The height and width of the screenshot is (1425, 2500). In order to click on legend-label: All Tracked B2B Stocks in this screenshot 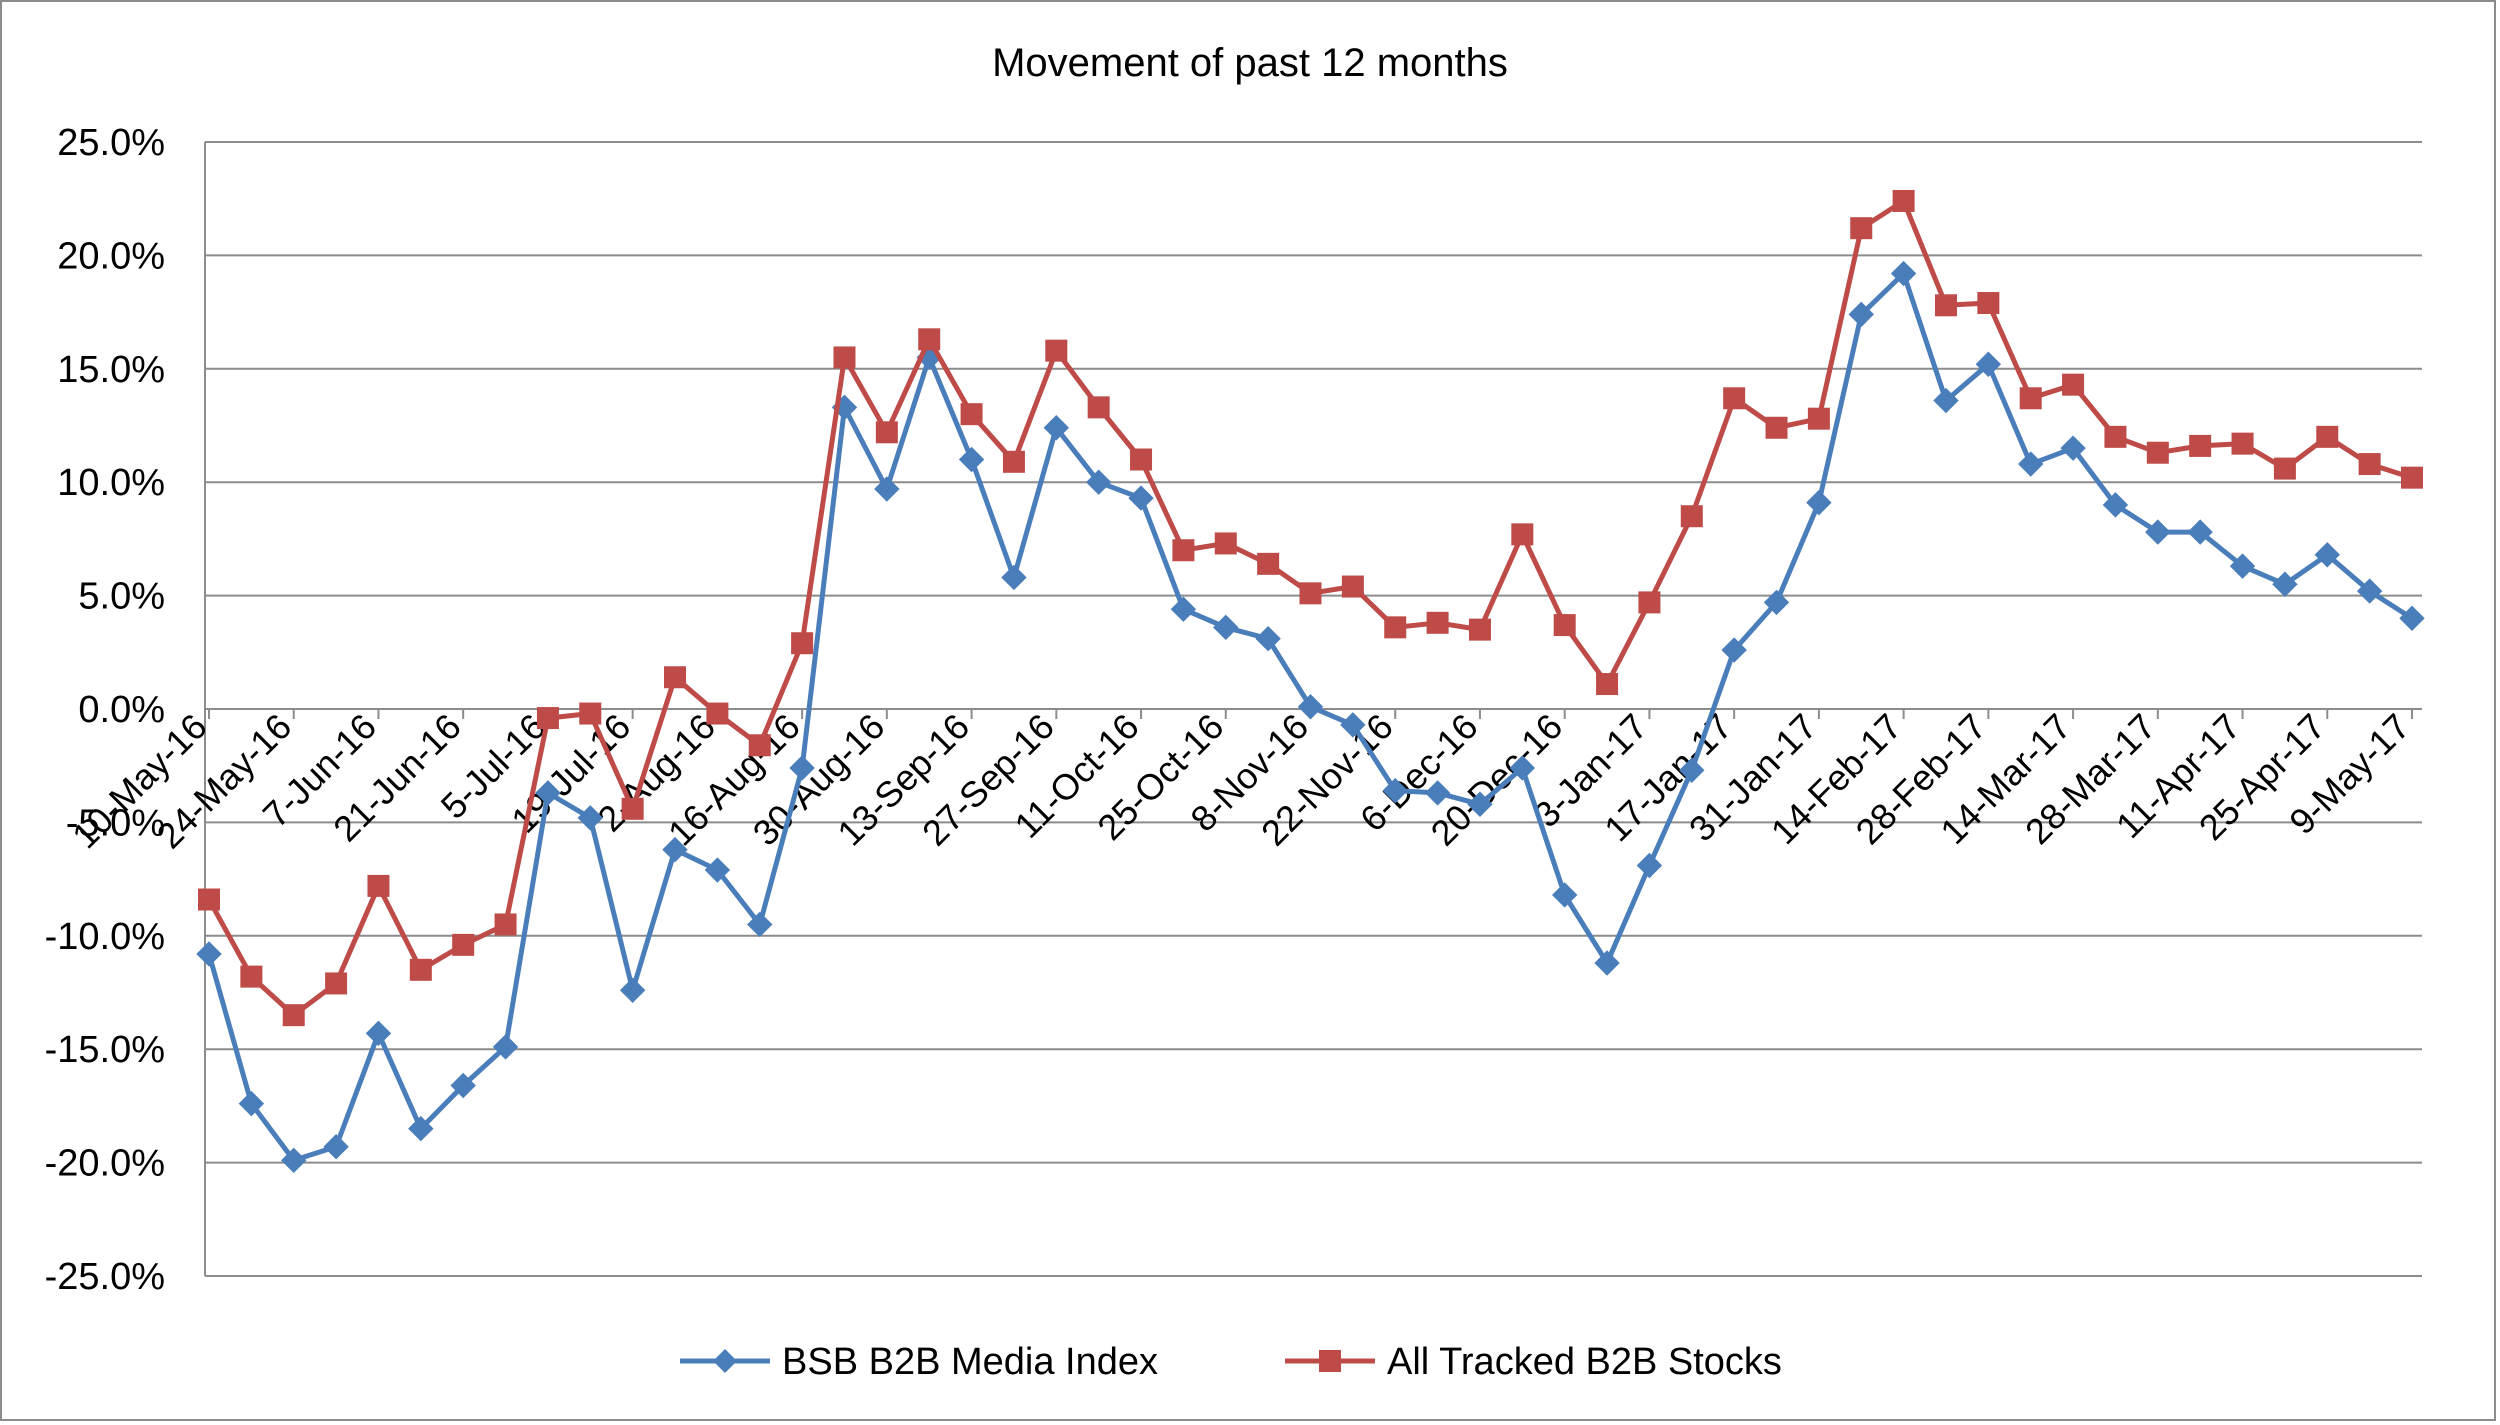, I will do `click(1584, 1362)`.